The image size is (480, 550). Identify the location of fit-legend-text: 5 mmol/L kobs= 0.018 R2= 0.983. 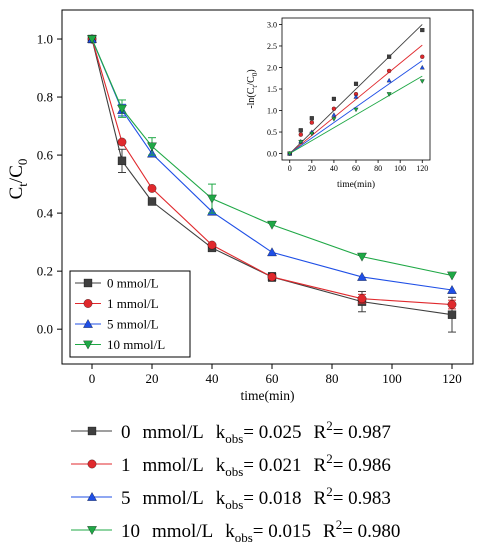
(256, 498).